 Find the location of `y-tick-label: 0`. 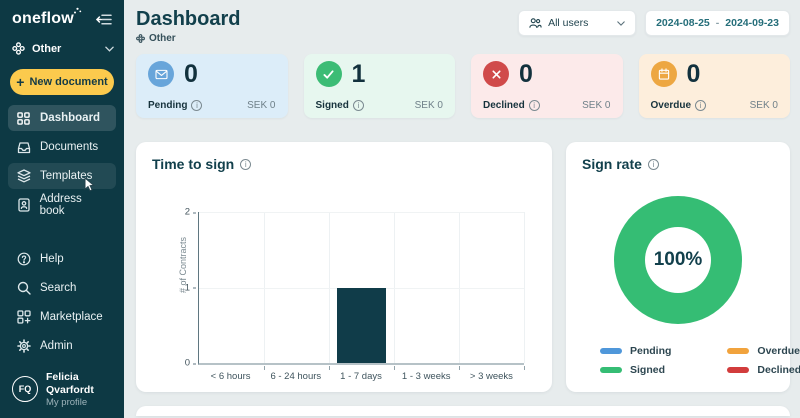

y-tick-label: 0 is located at coordinates (190, 363).